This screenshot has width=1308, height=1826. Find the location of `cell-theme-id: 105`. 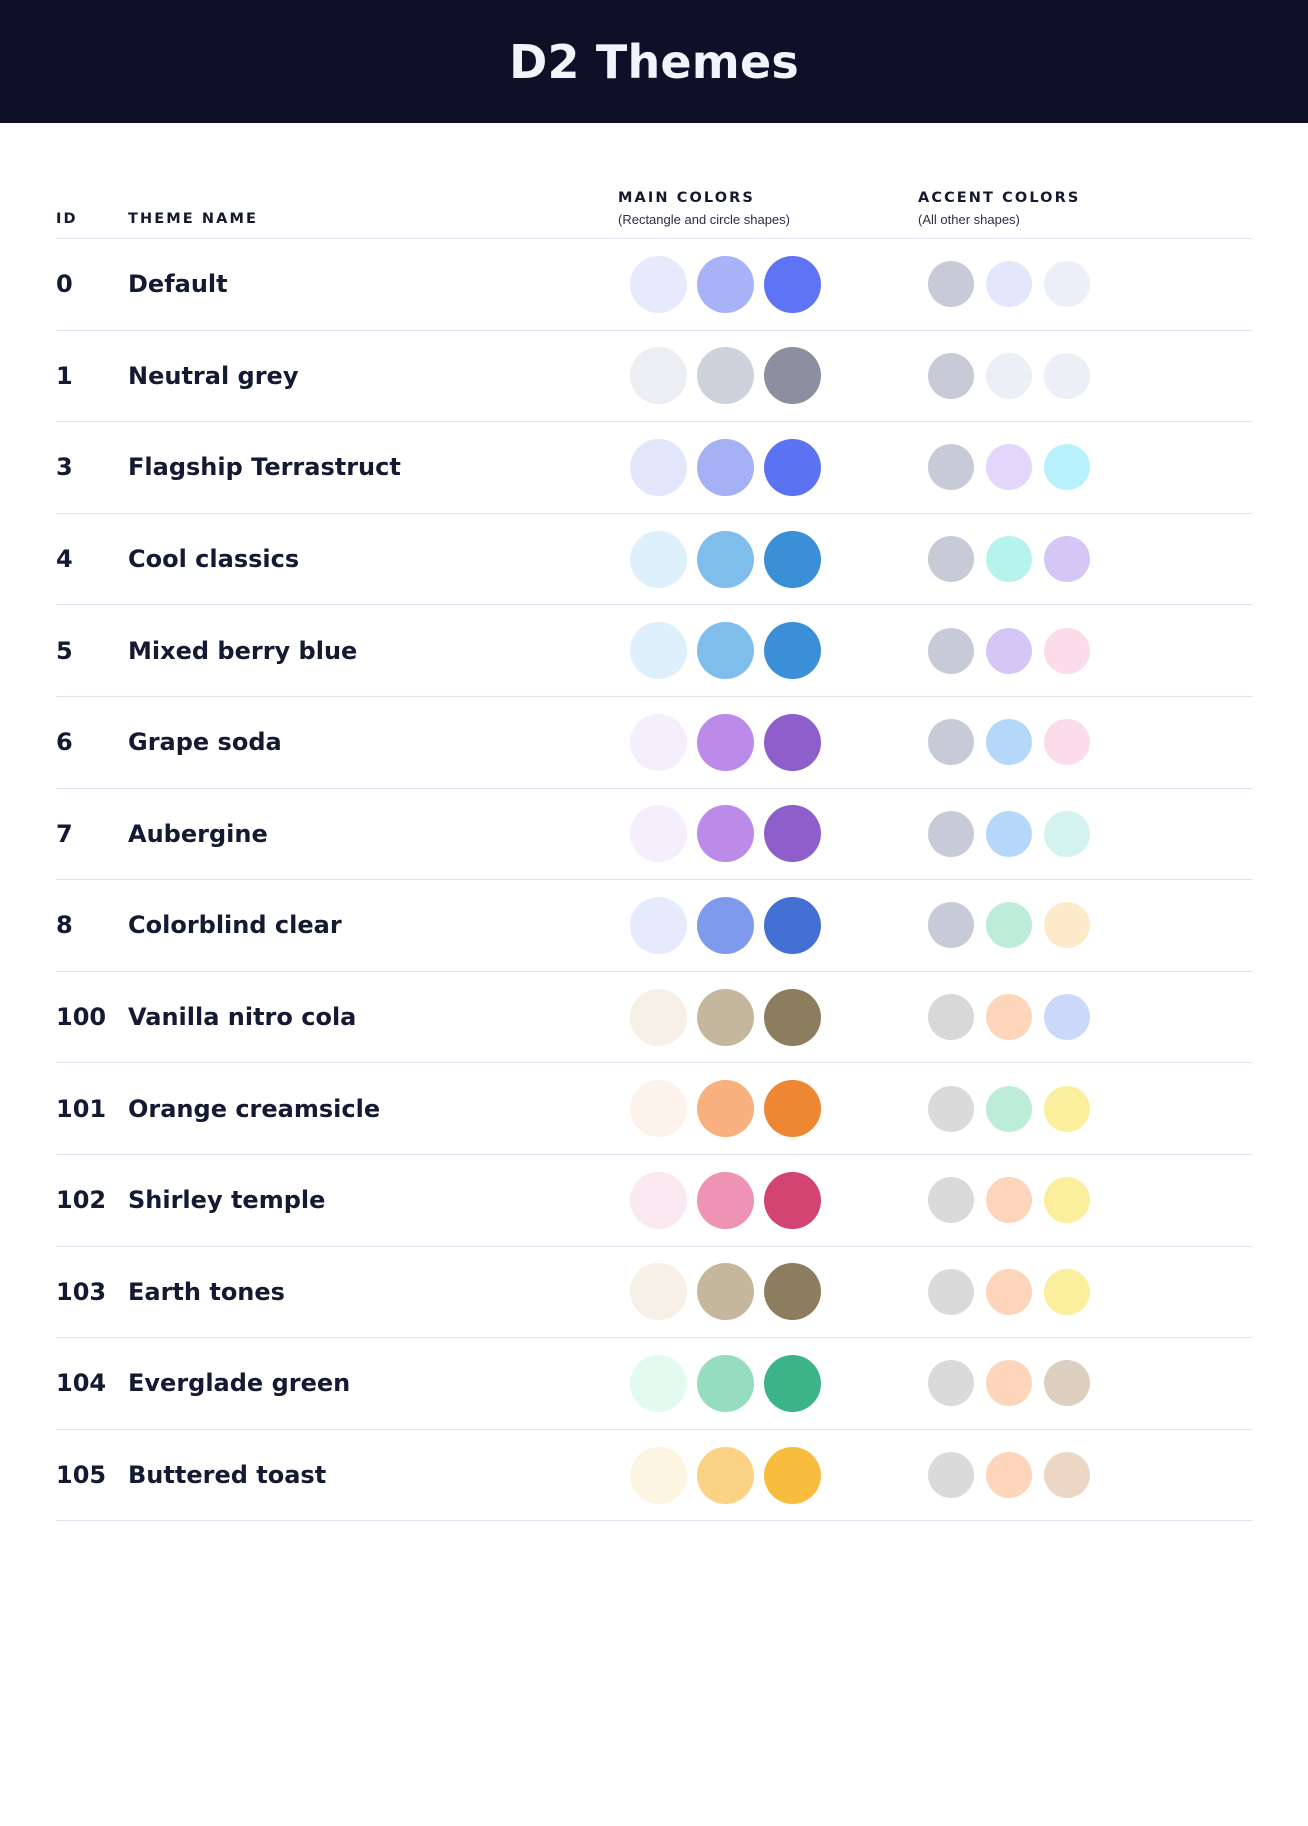

cell-theme-id: 105 is located at coordinates (81, 1475).